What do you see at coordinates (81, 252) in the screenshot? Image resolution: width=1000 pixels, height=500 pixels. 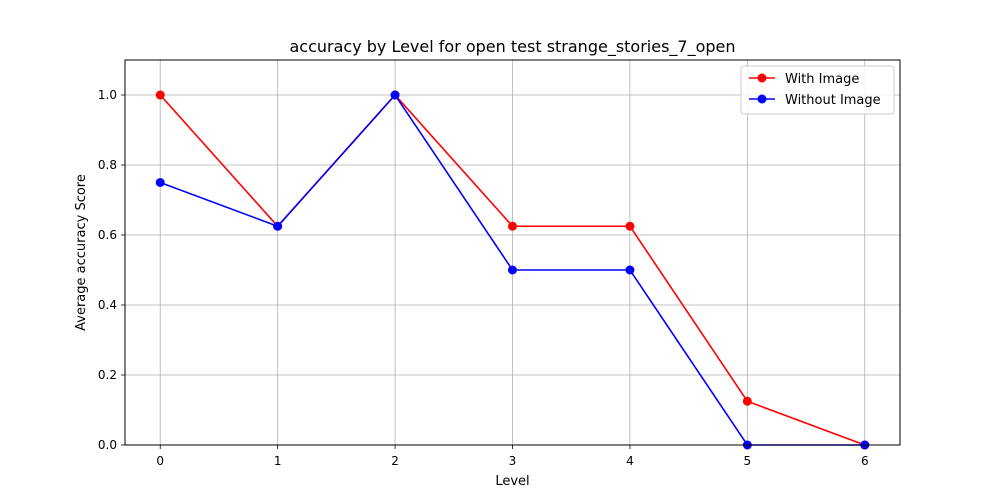 I see `y-axis-label: Average accuracy Score` at bounding box center [81, 252].